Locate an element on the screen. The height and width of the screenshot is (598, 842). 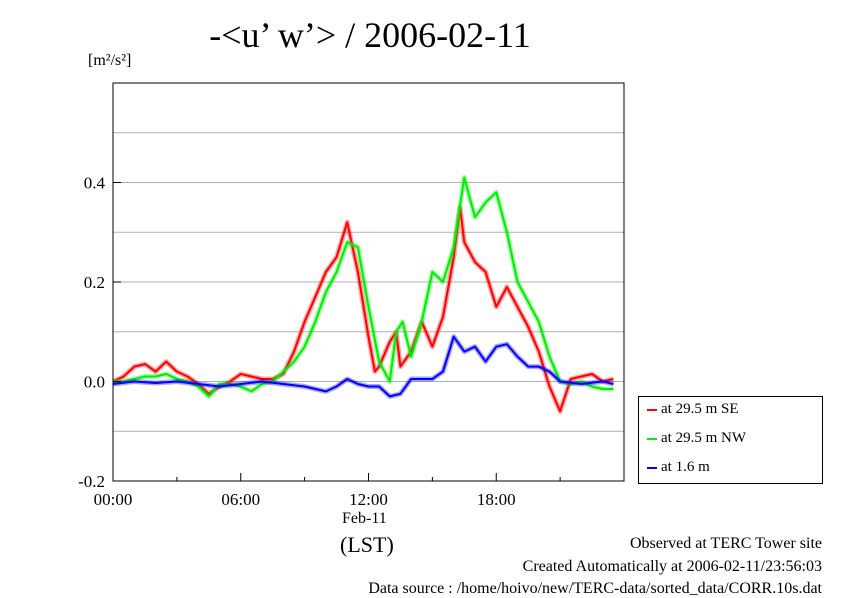
x-tick-label: 12:00 is located at coordinates (368, 499).